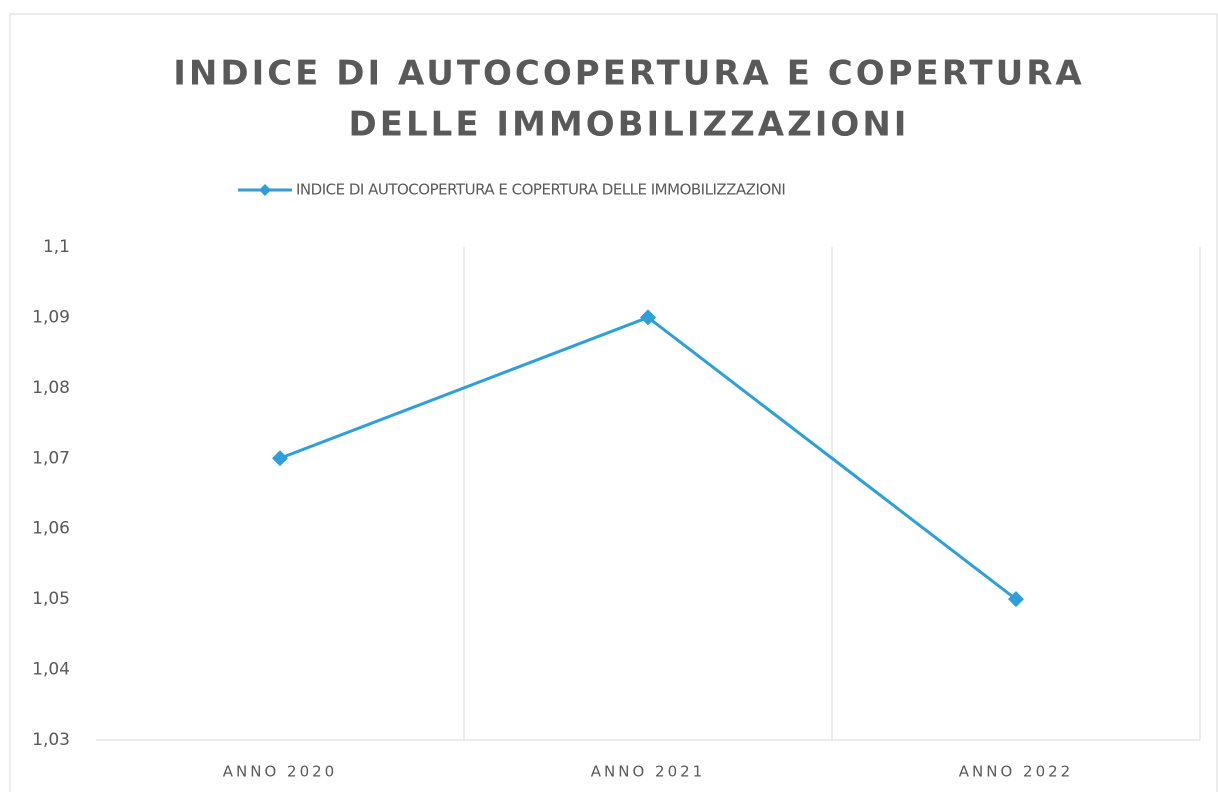 The image size is (1218, 796). Describe the element at coordinates (51, 388) in the screenshot. I see `y-tick-label: 1,08` at that location.